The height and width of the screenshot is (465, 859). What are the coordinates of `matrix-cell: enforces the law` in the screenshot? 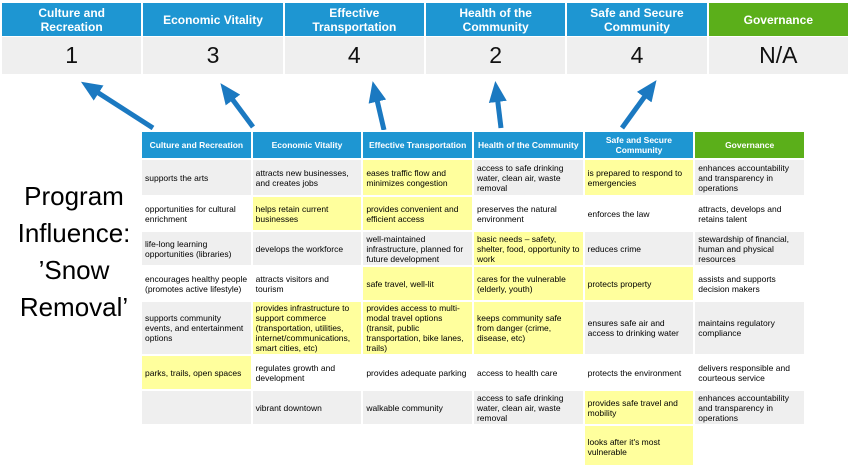 It's located at (639, 213).